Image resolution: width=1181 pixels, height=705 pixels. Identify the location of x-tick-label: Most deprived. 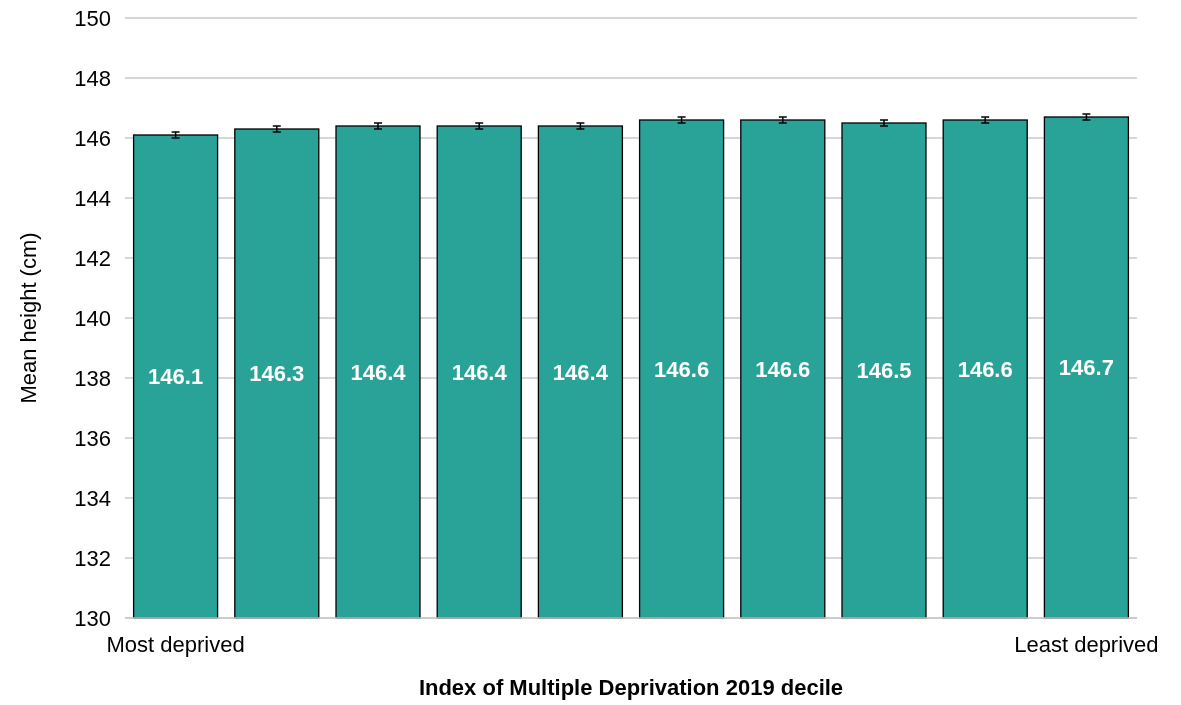
(175, 644).